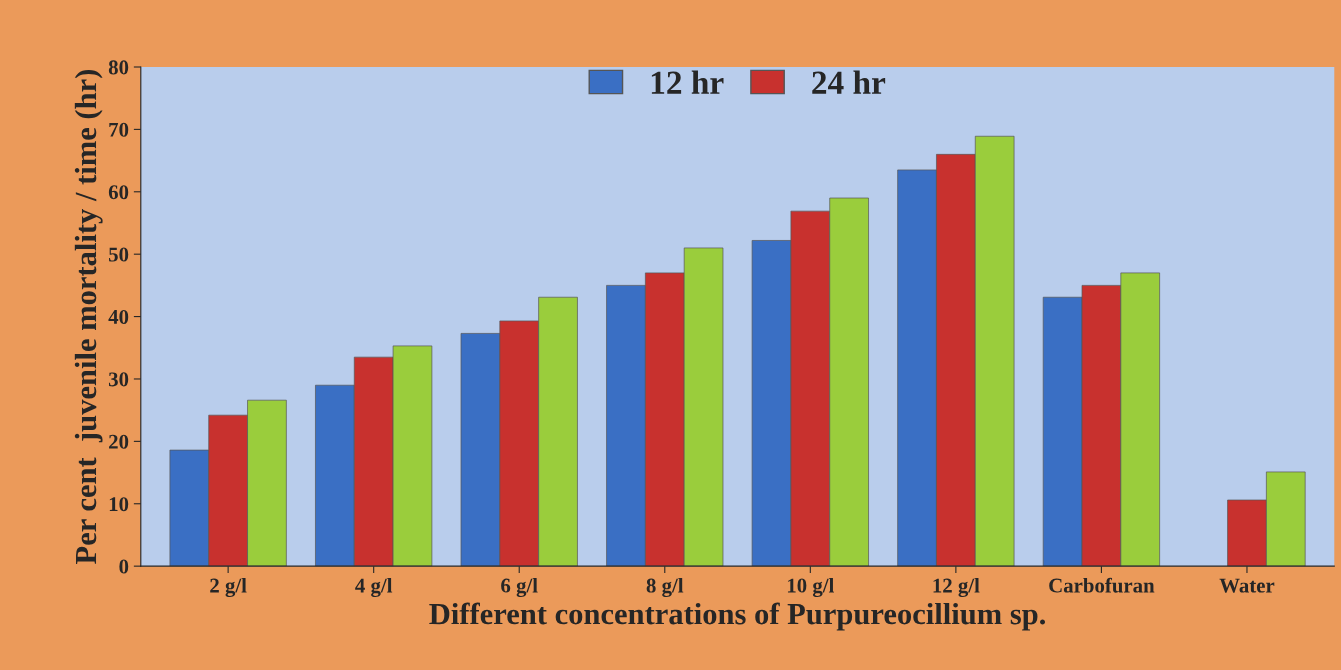  What do you see at coordinates (118, 192) in the screenshot?
I see `y-tick-label: 60` at bounding box center [118, 192].